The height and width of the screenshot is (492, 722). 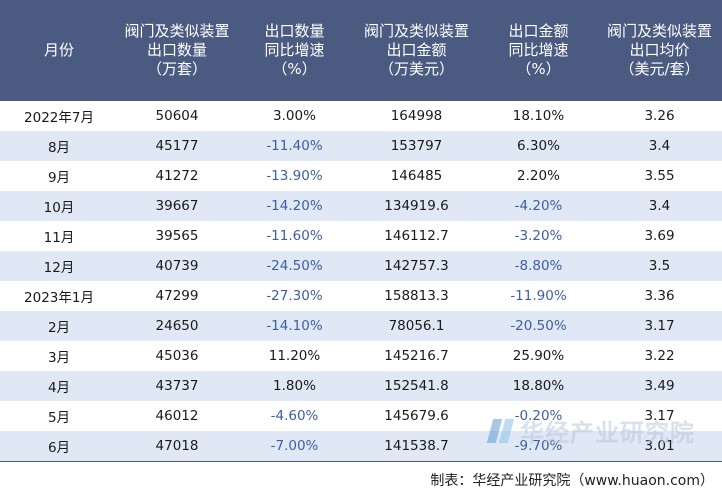 I want to click on cell-month: 9月, so click(x=59, y=176).